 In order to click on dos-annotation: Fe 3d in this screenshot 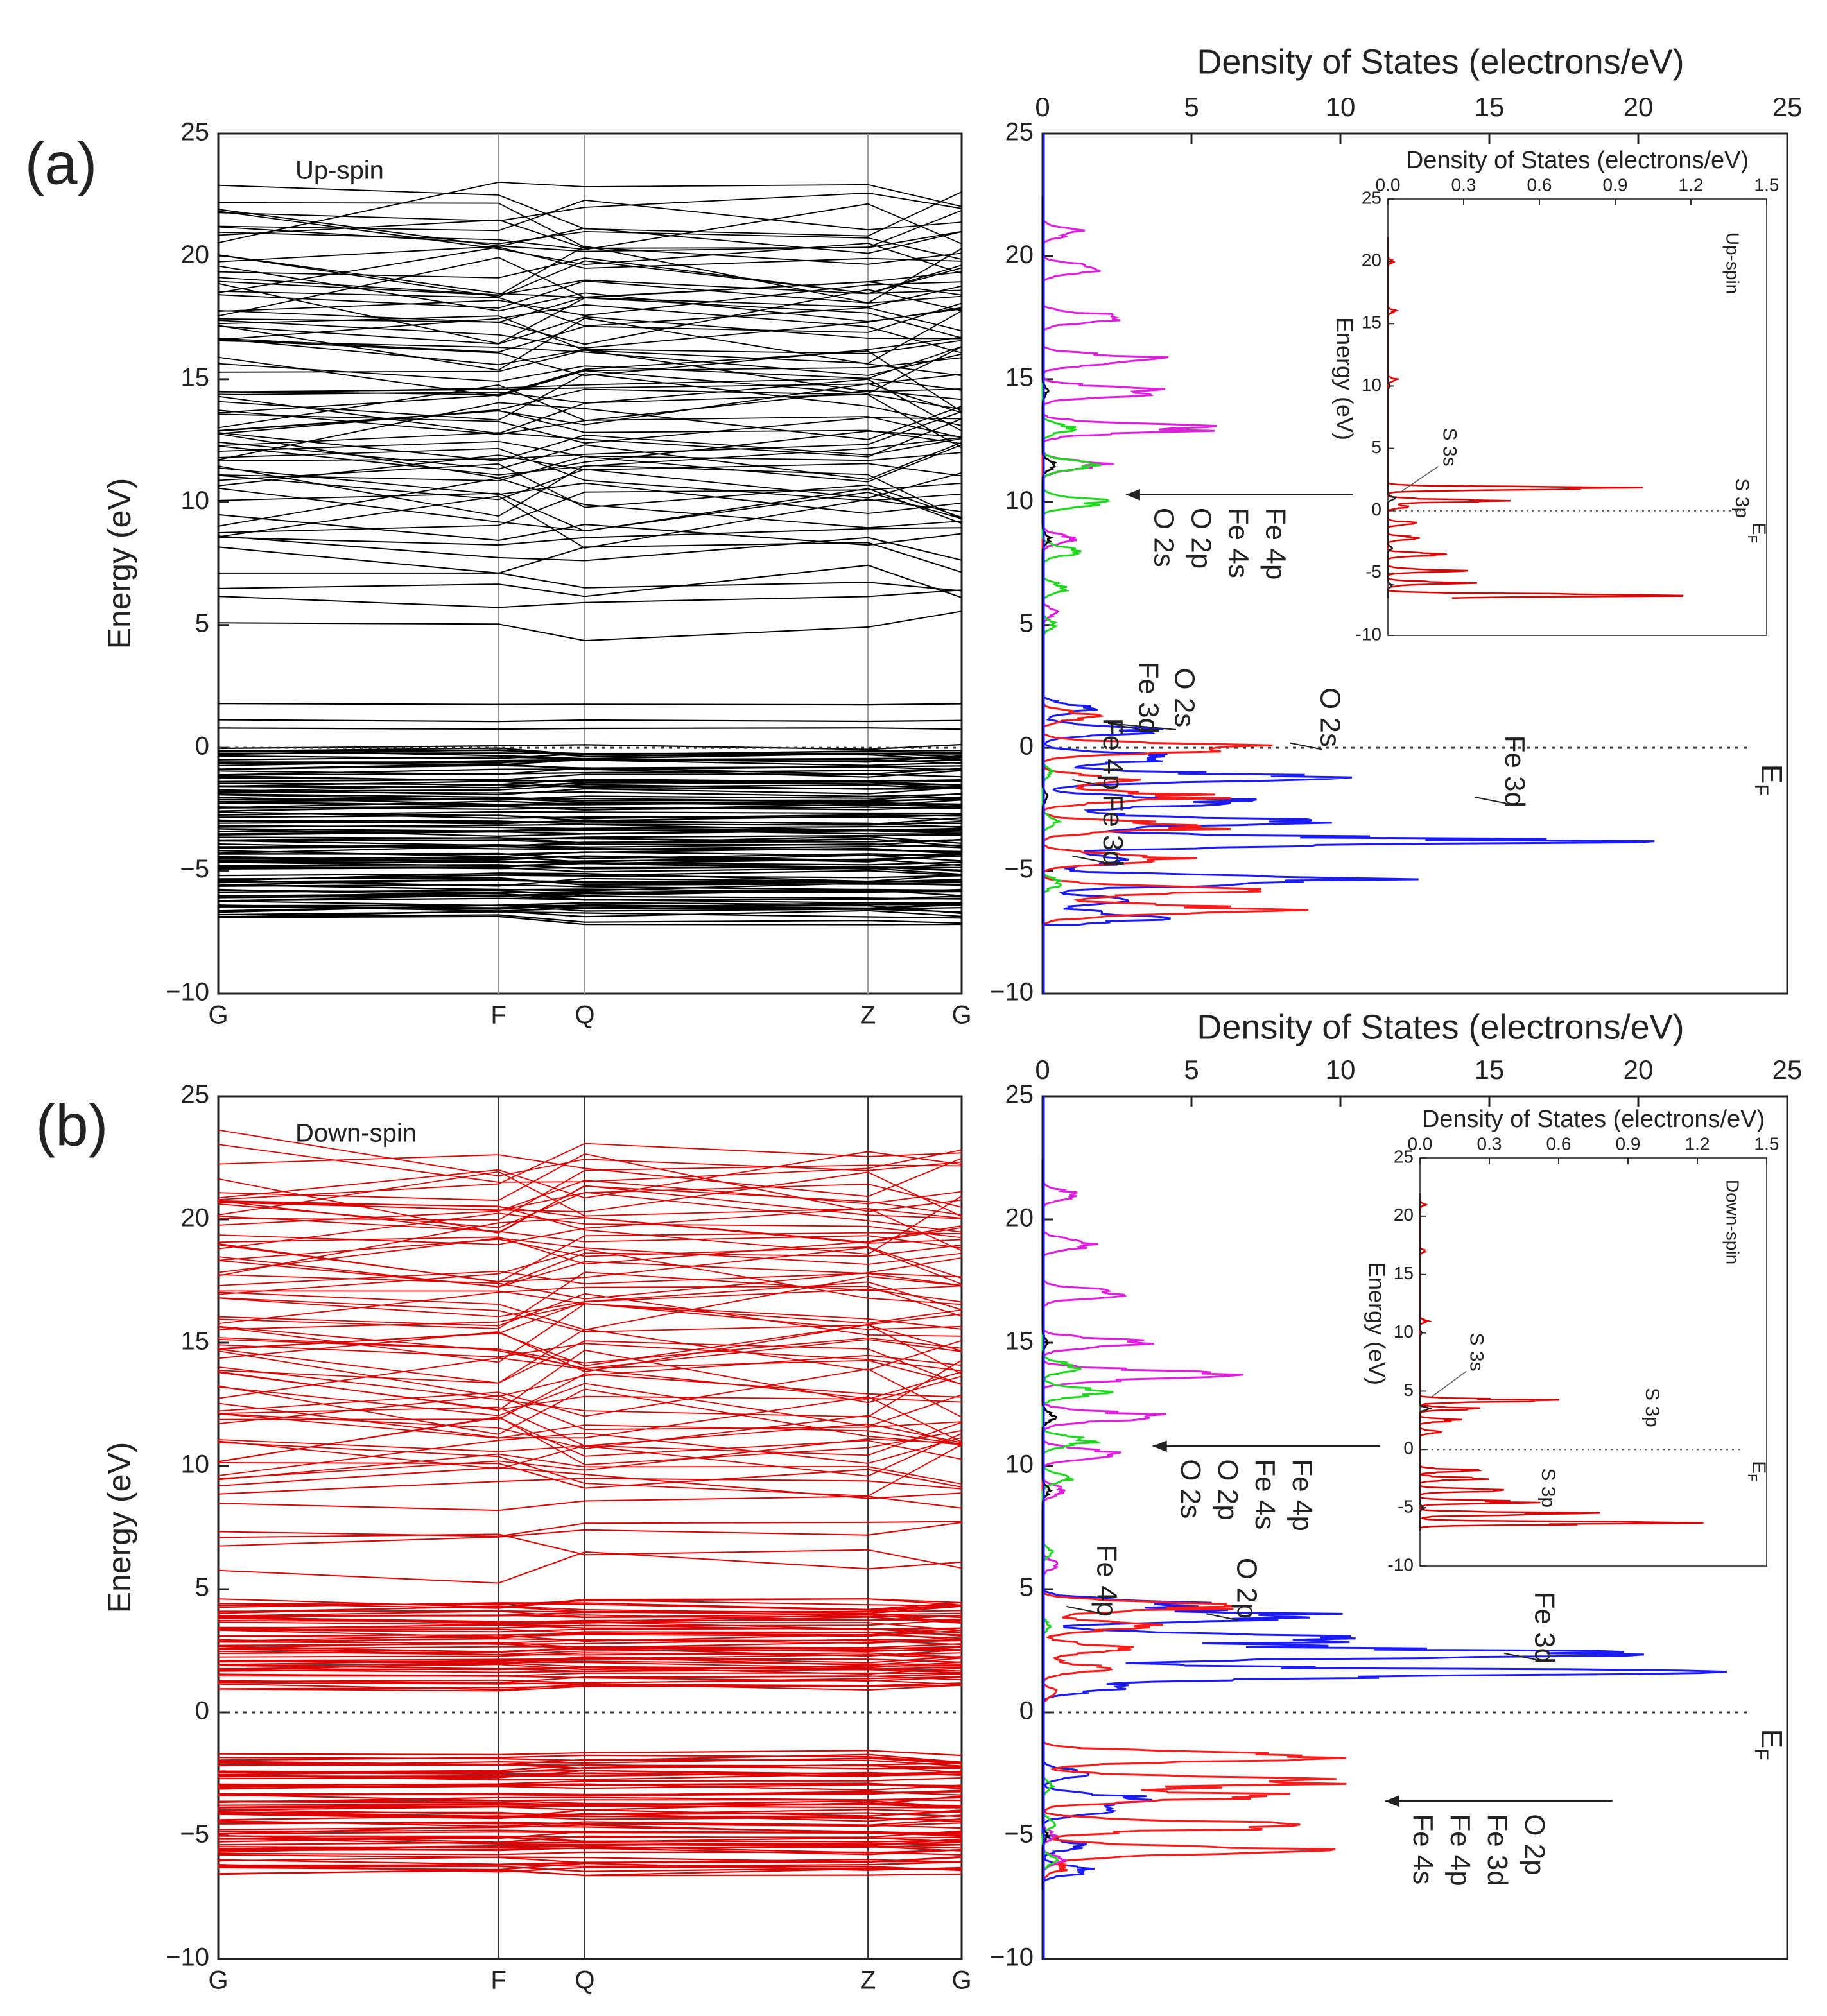, I will do `click(1532, 1628)`.